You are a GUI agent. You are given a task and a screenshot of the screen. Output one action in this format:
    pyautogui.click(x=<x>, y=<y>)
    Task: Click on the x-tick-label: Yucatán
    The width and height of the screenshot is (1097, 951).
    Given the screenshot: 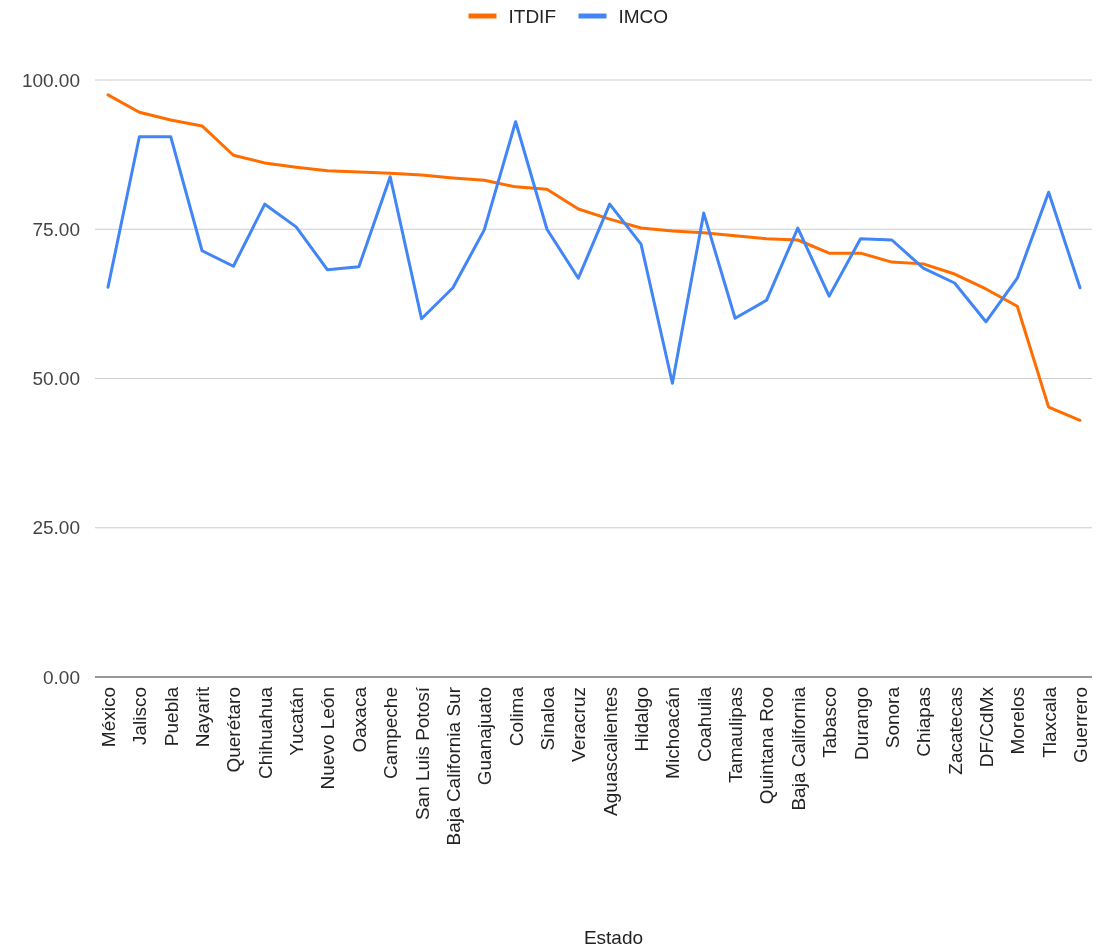 What is the action you would take?
    pyautogui.click(x=297, y=721)
    